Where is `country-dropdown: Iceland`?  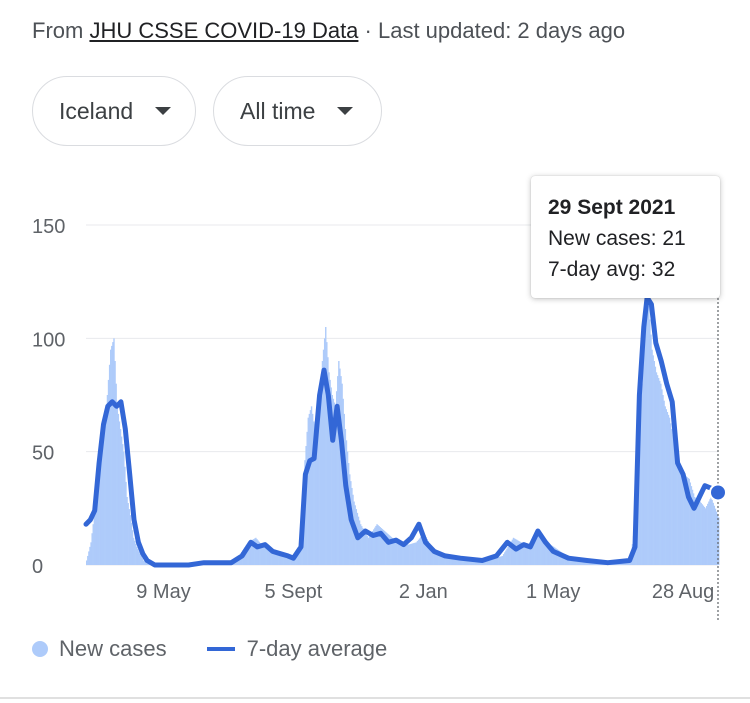
country-dropdown: Iceland is located at coordinates (114, 111).